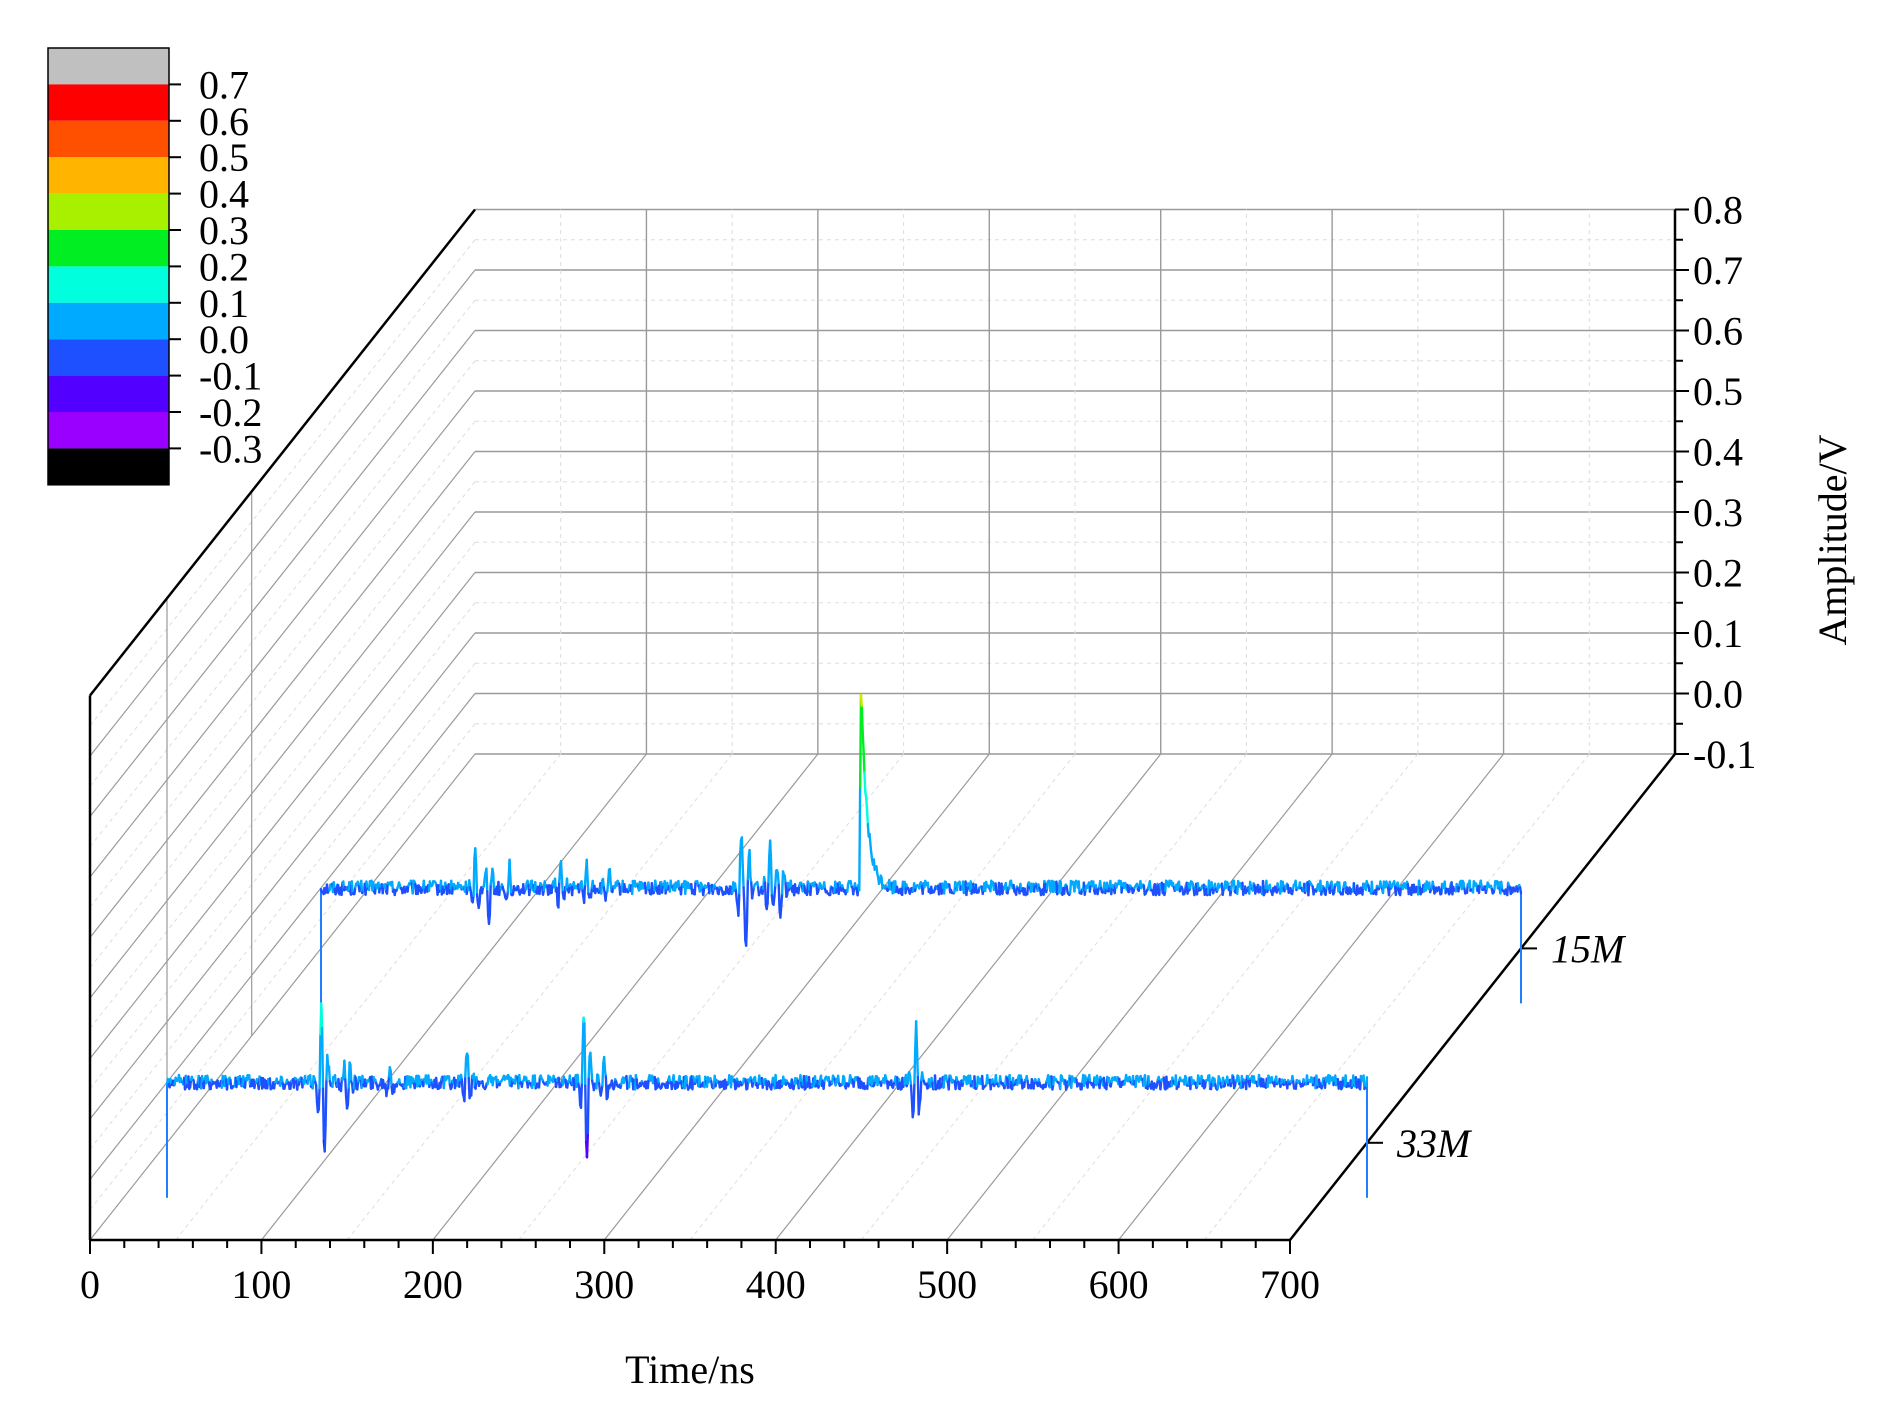 The width and height of the screenshot is (1879, 1408). Describe the element at coordinates (230, 376) in the screenshot. I see `colorbar-tick-label: -0.1` at that location.